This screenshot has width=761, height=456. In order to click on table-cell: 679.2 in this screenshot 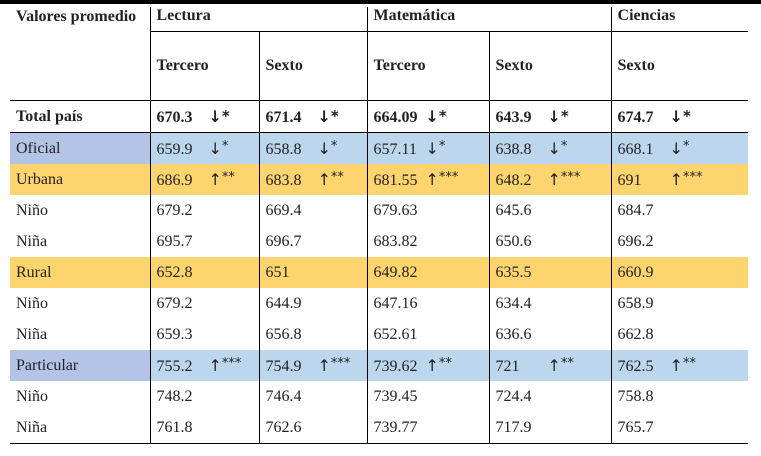, I will do `click(204, 303)`.